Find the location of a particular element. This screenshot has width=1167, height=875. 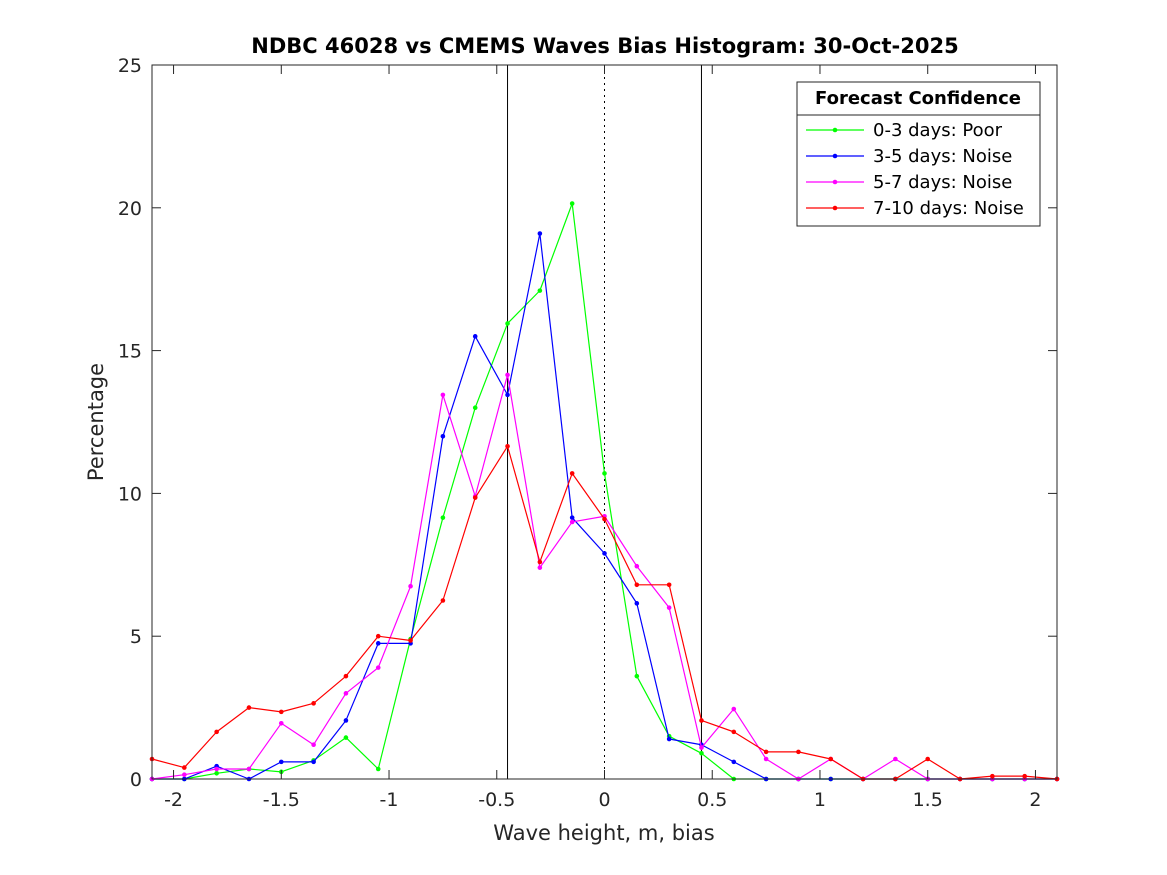

x-axis-label: Wave height, m, bias is located at coordinates (603, 833).